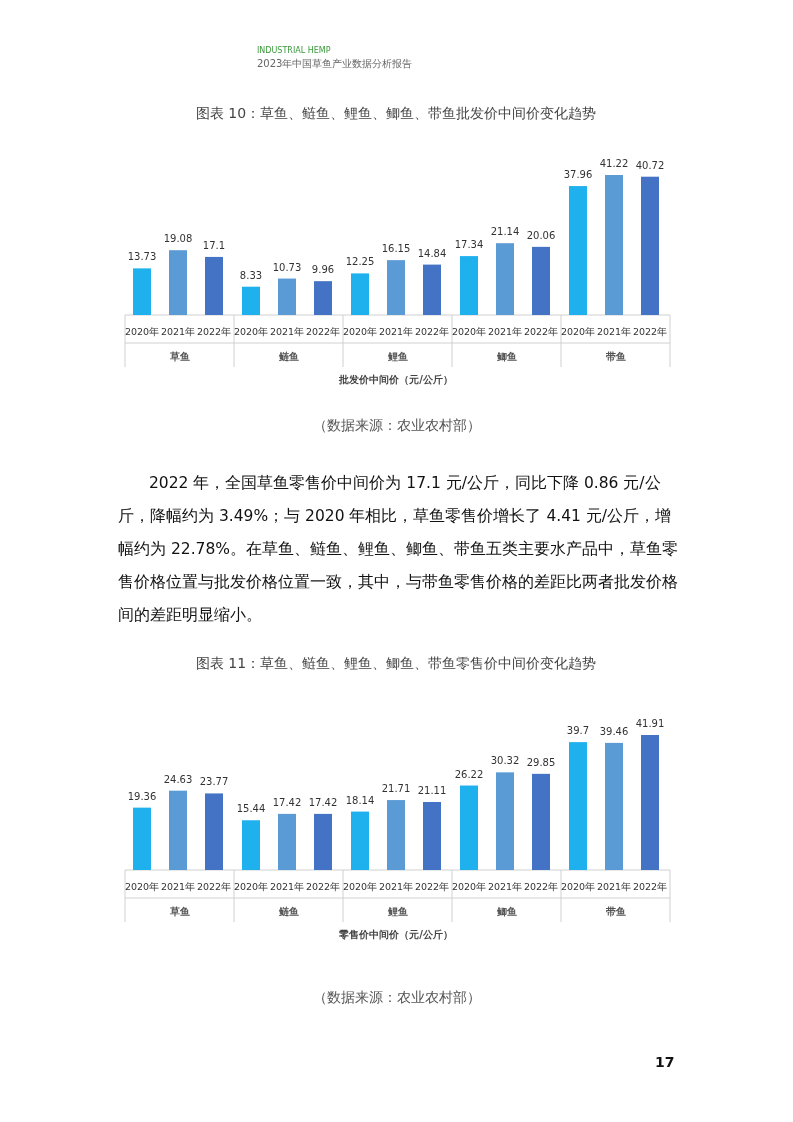 The image size is (793, 1122). Describe the element at coordinates (287, 267) in the screenshot. I see `data-label: 10.73` at that location.